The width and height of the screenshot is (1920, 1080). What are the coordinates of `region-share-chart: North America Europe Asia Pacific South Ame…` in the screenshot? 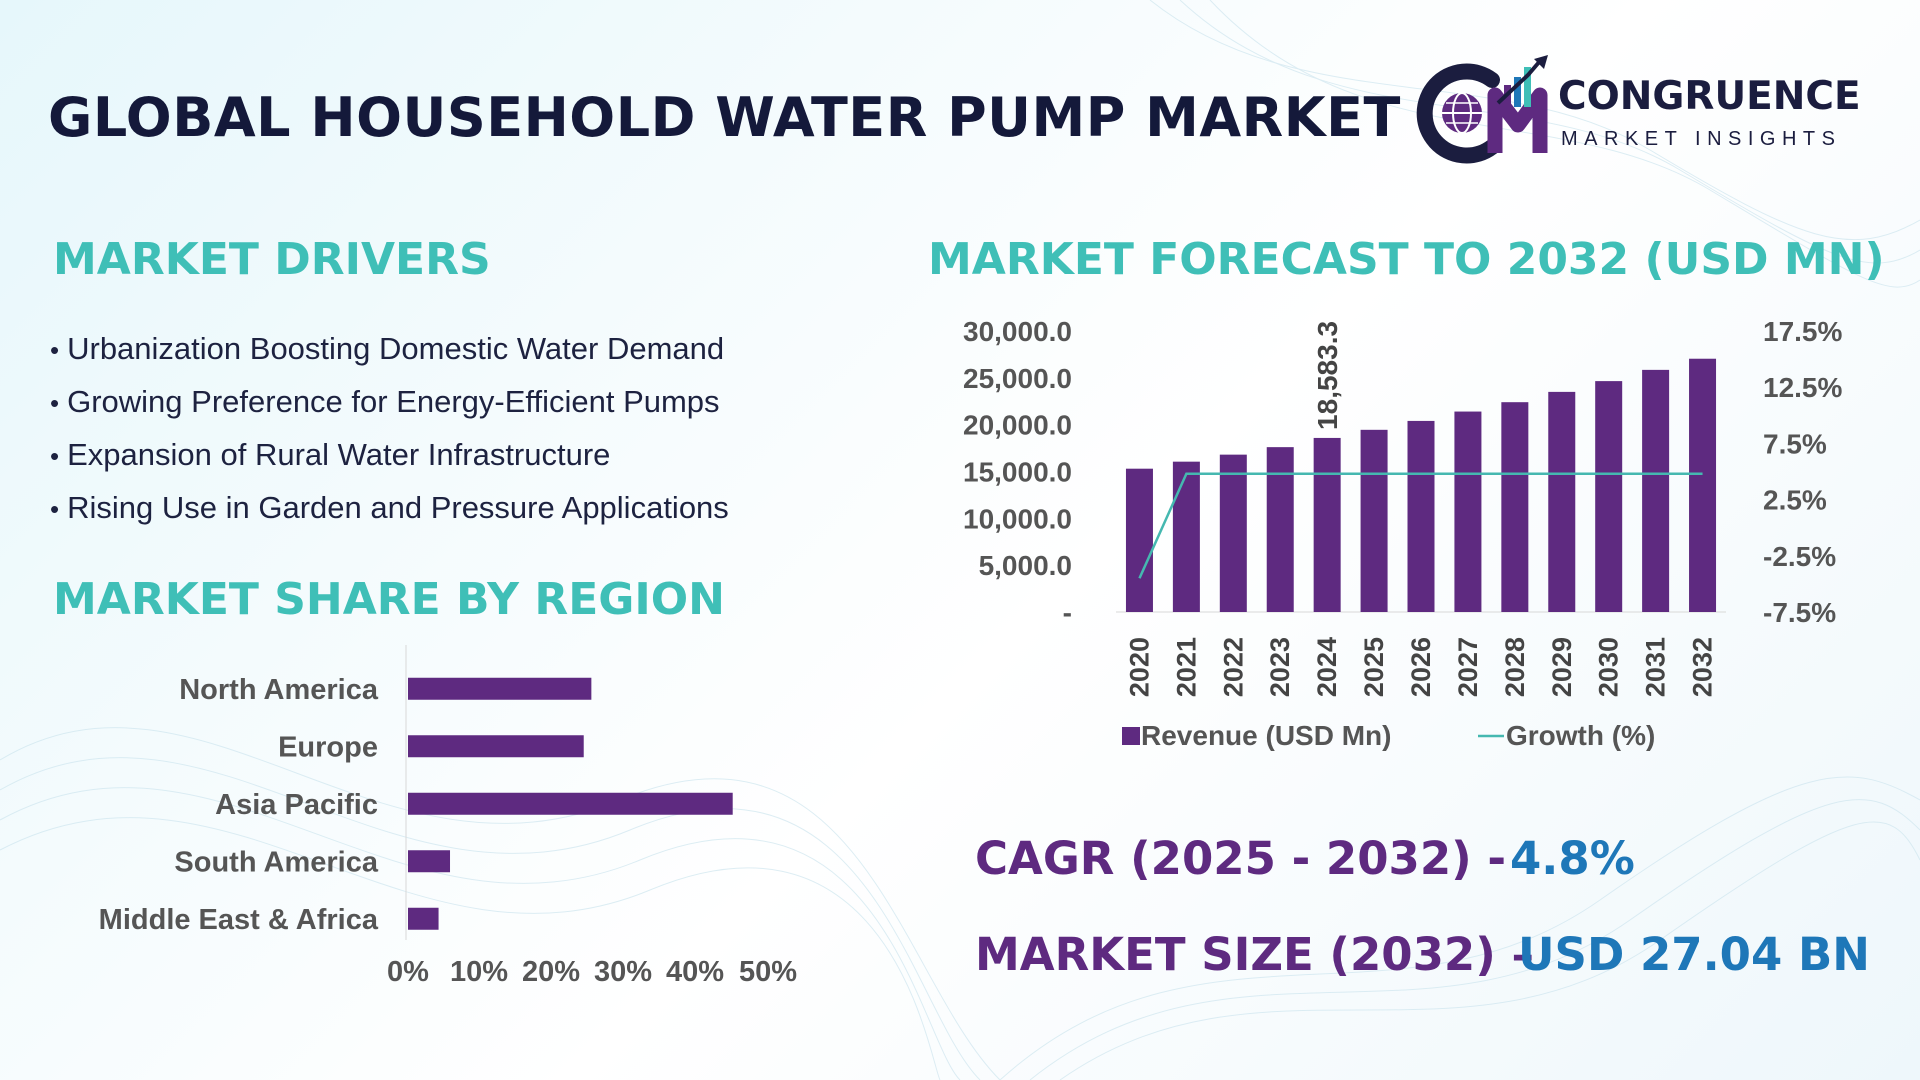 It's located at (448, 816).